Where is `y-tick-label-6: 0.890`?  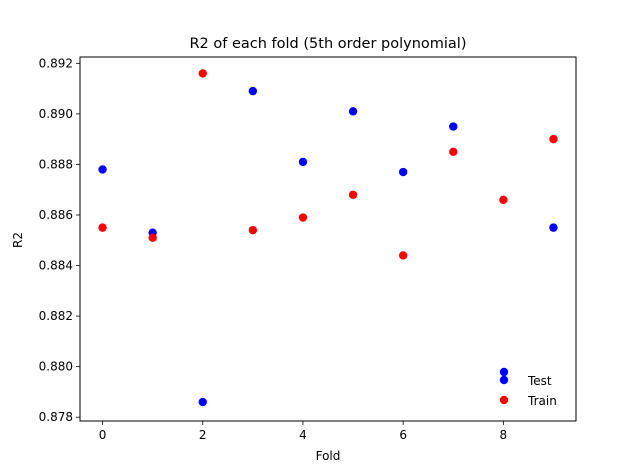 y-tick-label-6: 0.890 is located at coordinates (56, 114).